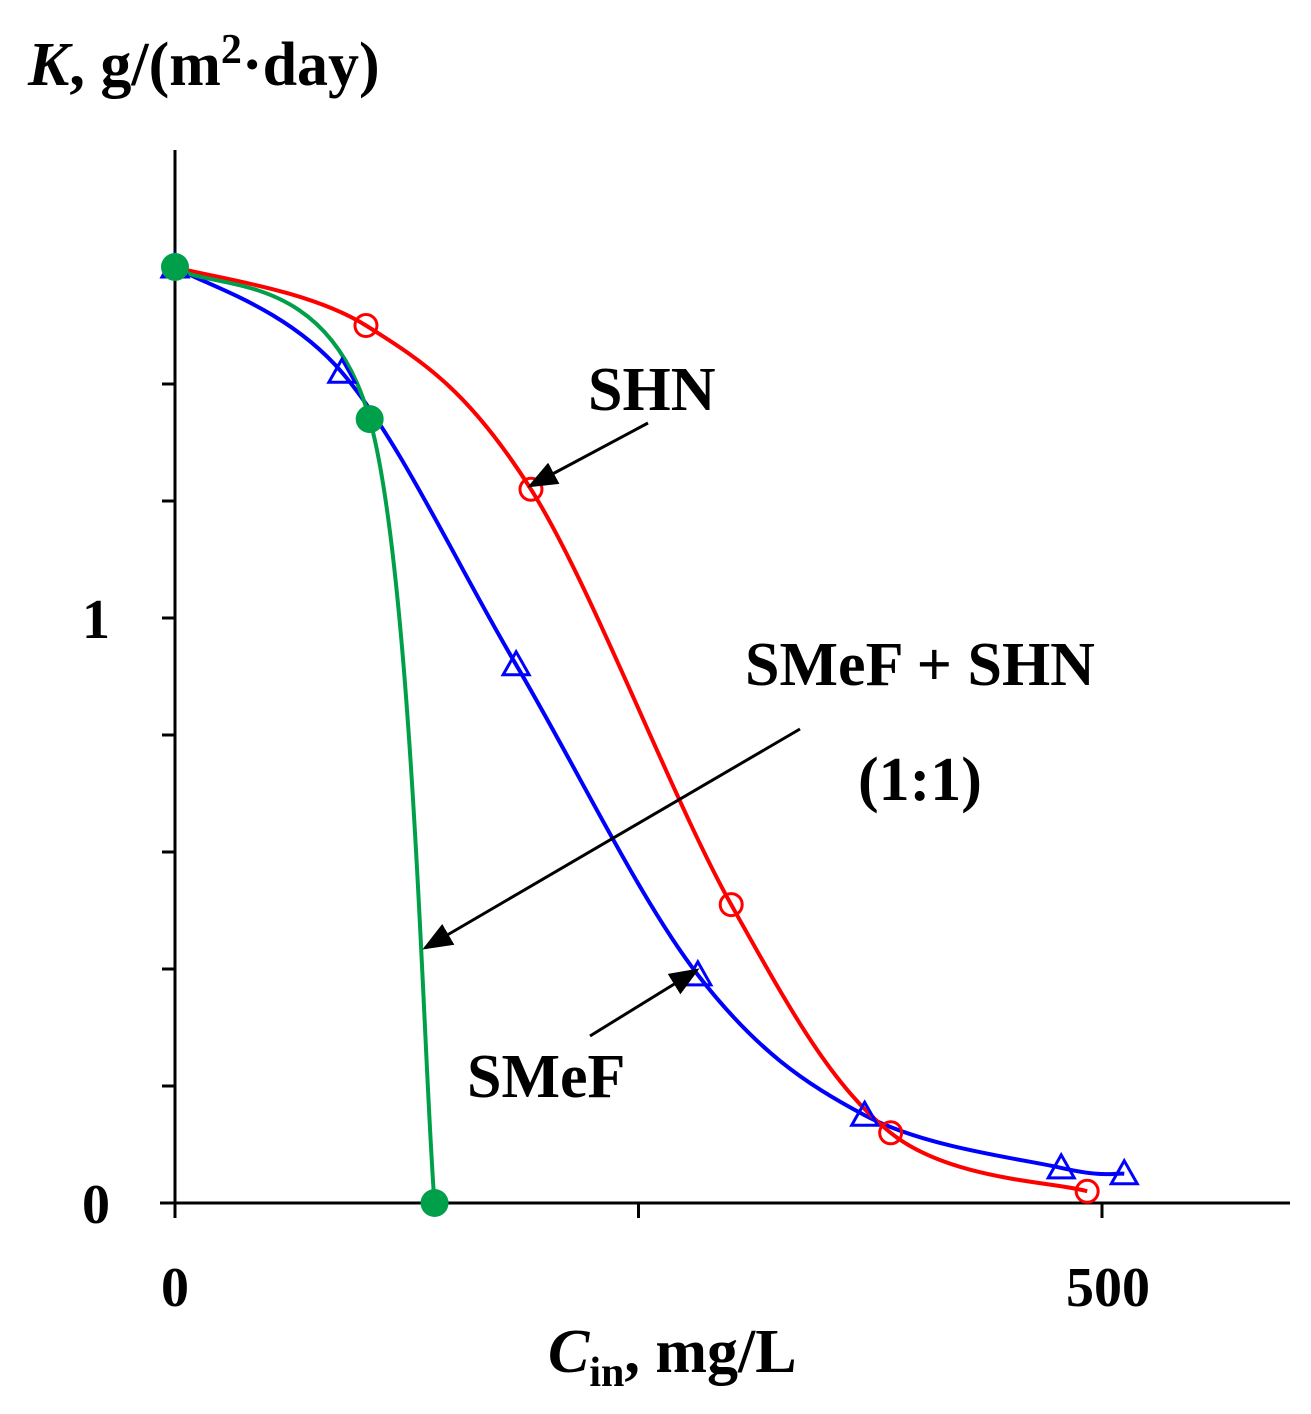  What do you see at coordinates (203, 63) in the screenshot?
I see `y-axis-label: K, g/(m2·day)` at bounding box center [203, 63].